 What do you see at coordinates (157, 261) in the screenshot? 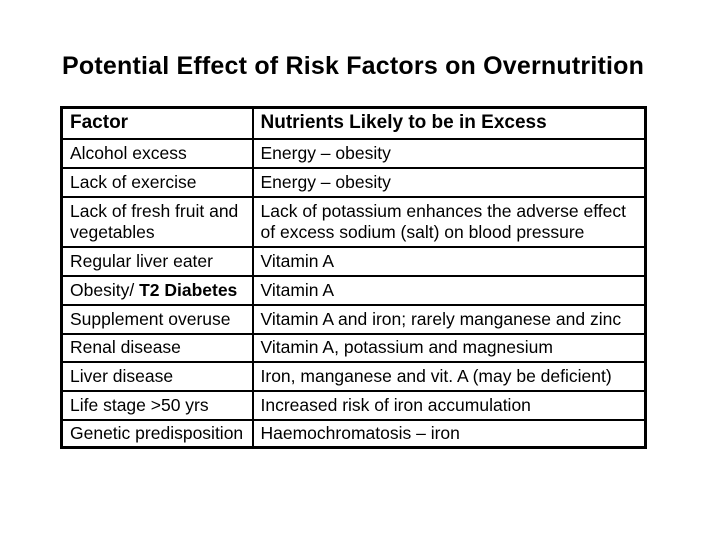
I see `factor-cell: Regular liver eater` at bounding box center [157, 261].